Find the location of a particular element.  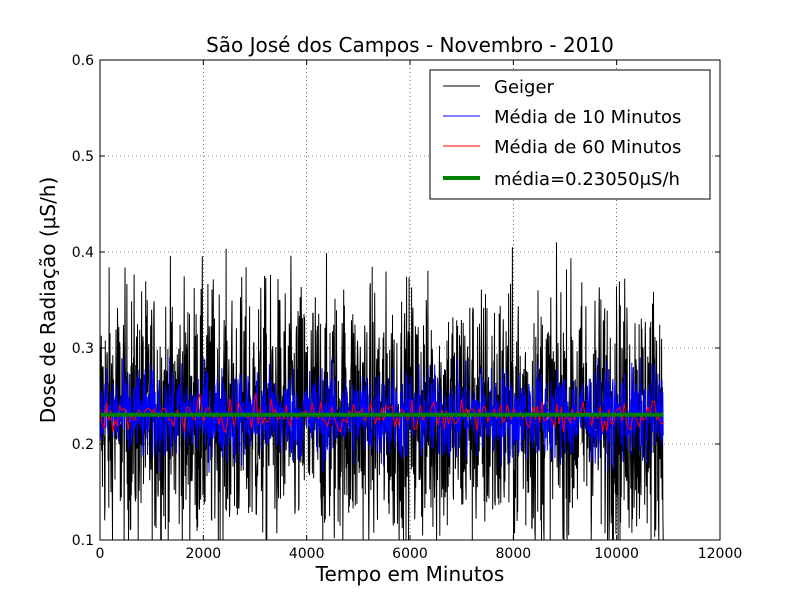

legend-box is located at coordinates (570, 134).